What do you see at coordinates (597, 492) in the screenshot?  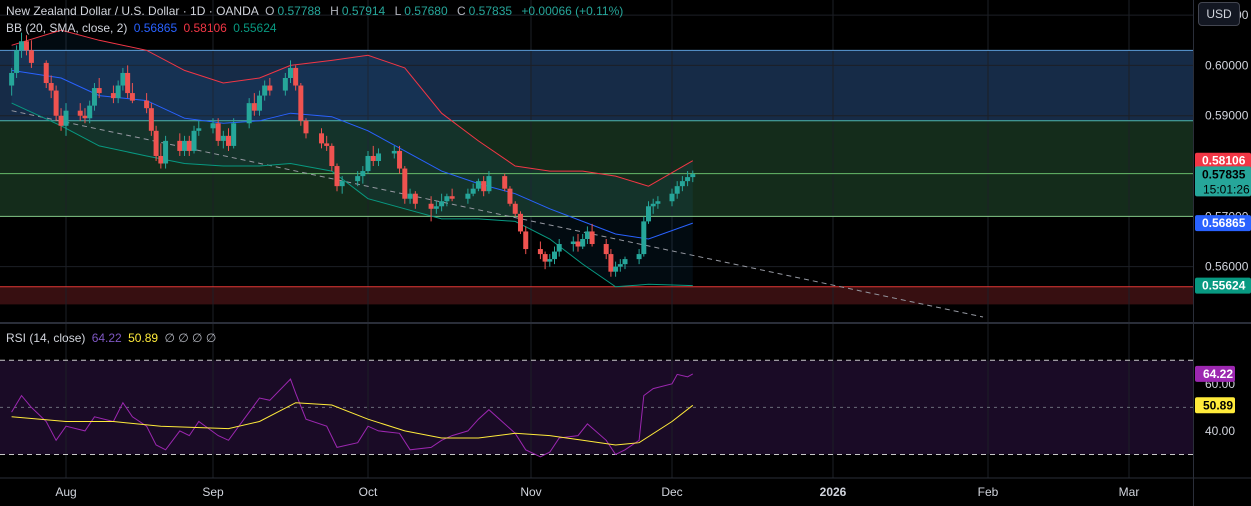 I see `time-axis: Aug Sep Oct Nov Dec 2026 Feb Mar` at bounding box center [597, 492].